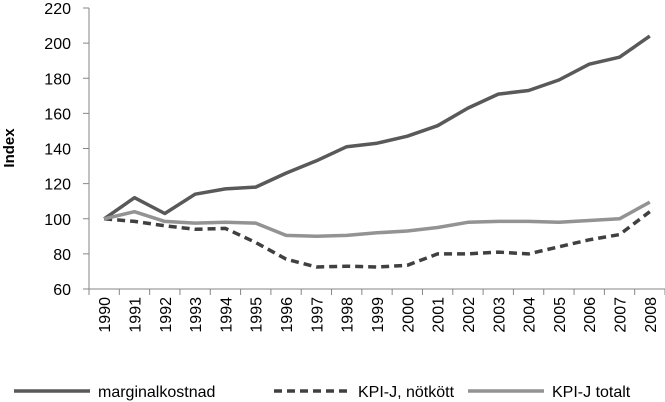 The height and width of the screenshot is (402, 665). Describe the element at coordinates (651, 315) in the screenshot. I see `x-tick-label: 2008` at that location.